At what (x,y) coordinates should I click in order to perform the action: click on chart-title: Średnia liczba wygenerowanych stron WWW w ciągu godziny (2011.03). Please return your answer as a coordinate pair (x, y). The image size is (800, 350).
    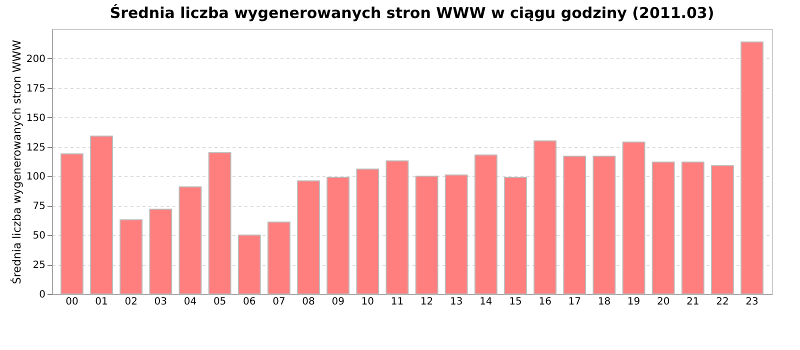
    Looking at the image, I should click on (412, 13).